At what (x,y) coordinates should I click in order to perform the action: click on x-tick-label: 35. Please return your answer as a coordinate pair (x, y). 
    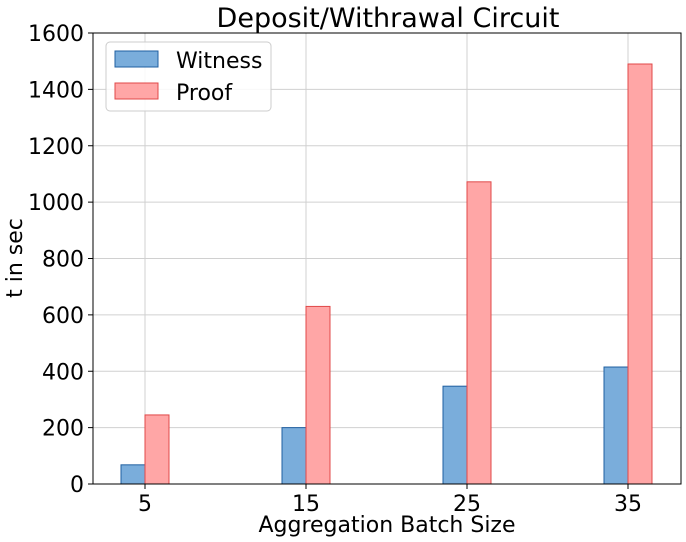
    Looking at the image, I should click on (628, 504).